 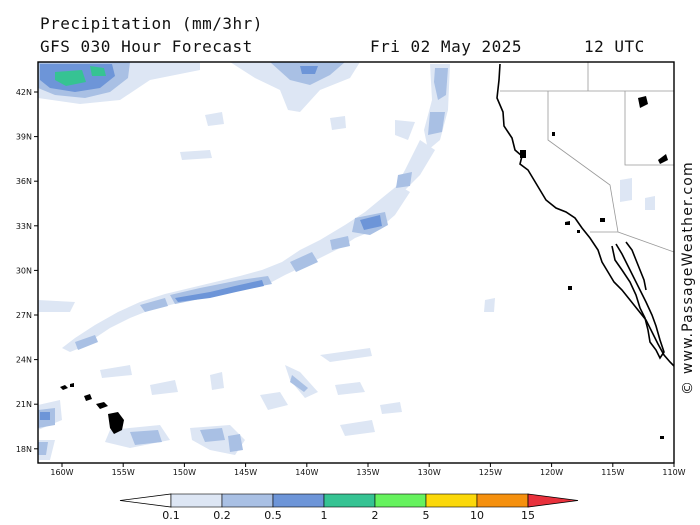 I want to click on lat-tick-label: 21N, so click(x=24, y=404).